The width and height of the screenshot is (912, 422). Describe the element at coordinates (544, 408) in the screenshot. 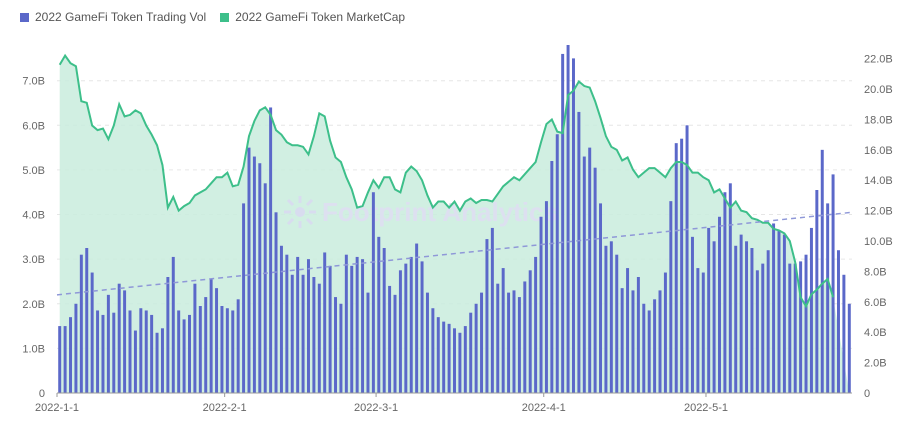

I see `x-tick-label: 2022-4-1` at that location.